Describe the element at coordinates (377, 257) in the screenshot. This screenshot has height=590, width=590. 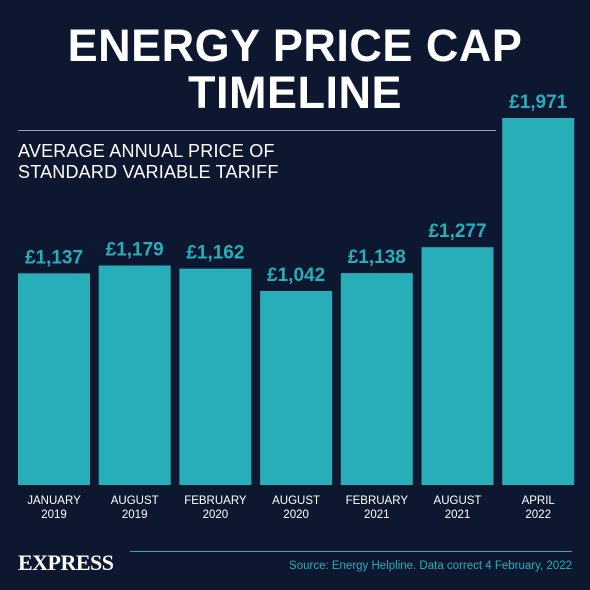
I see `value-label-5: £1,138` at that location.